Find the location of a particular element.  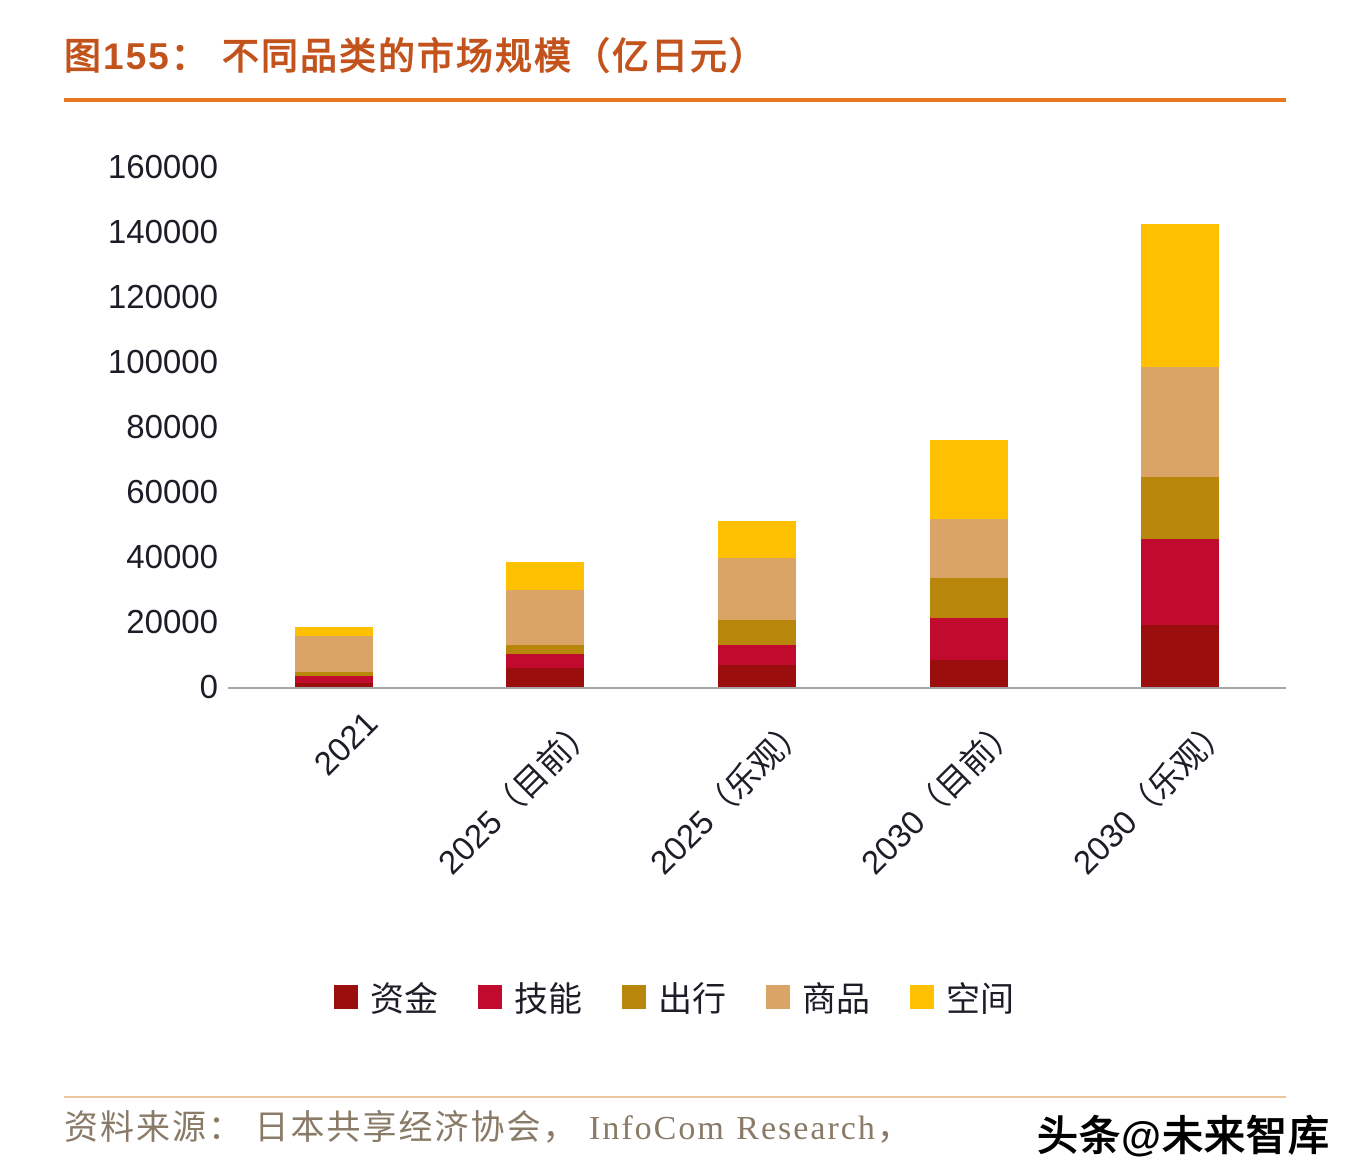

legend-item: 出行 is located at coordinates (674, 996).